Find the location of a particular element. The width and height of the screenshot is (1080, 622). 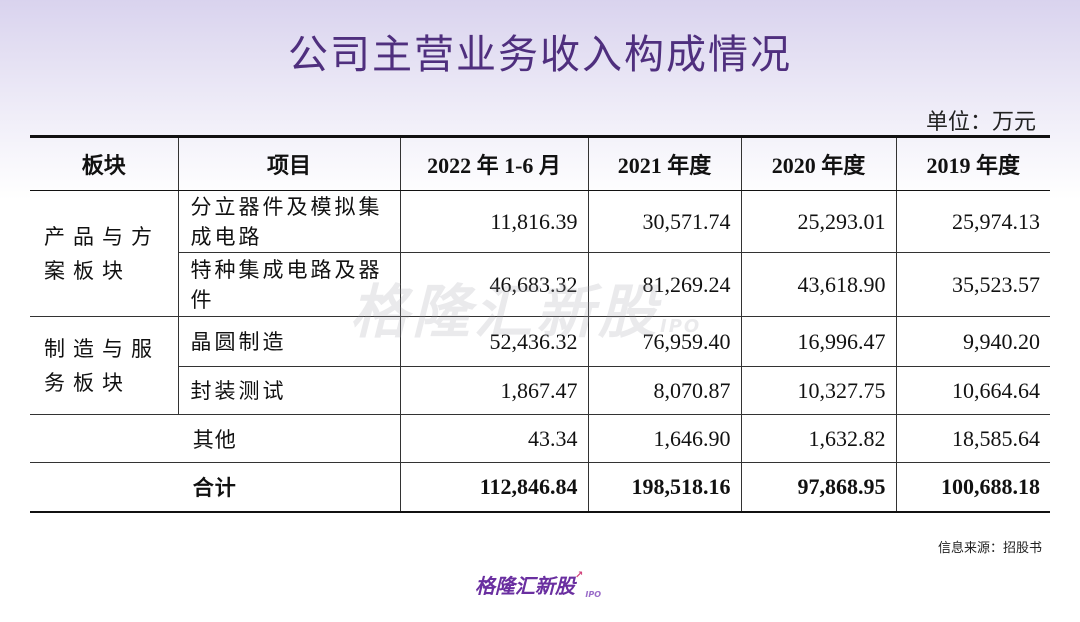

arrow-up-icon: ↗ is located at coordinates (579, 575).